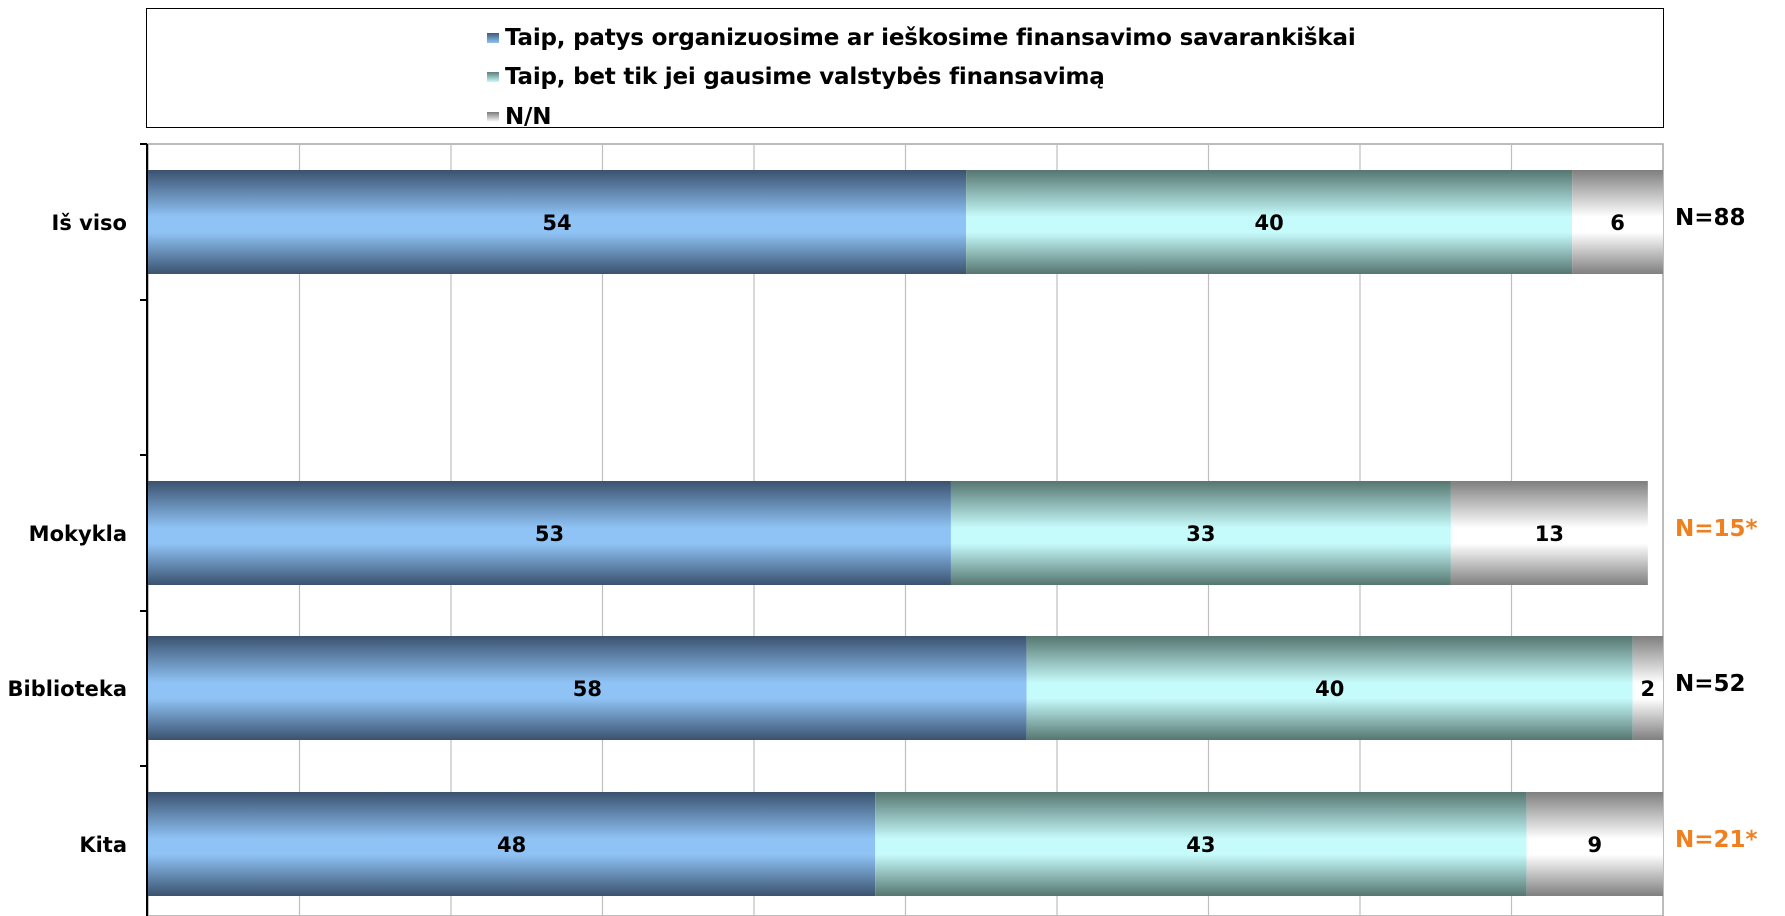 This screenshot has height=916, width=1785. I want to click on data-label-3-1: 43, so click(1200, 845).